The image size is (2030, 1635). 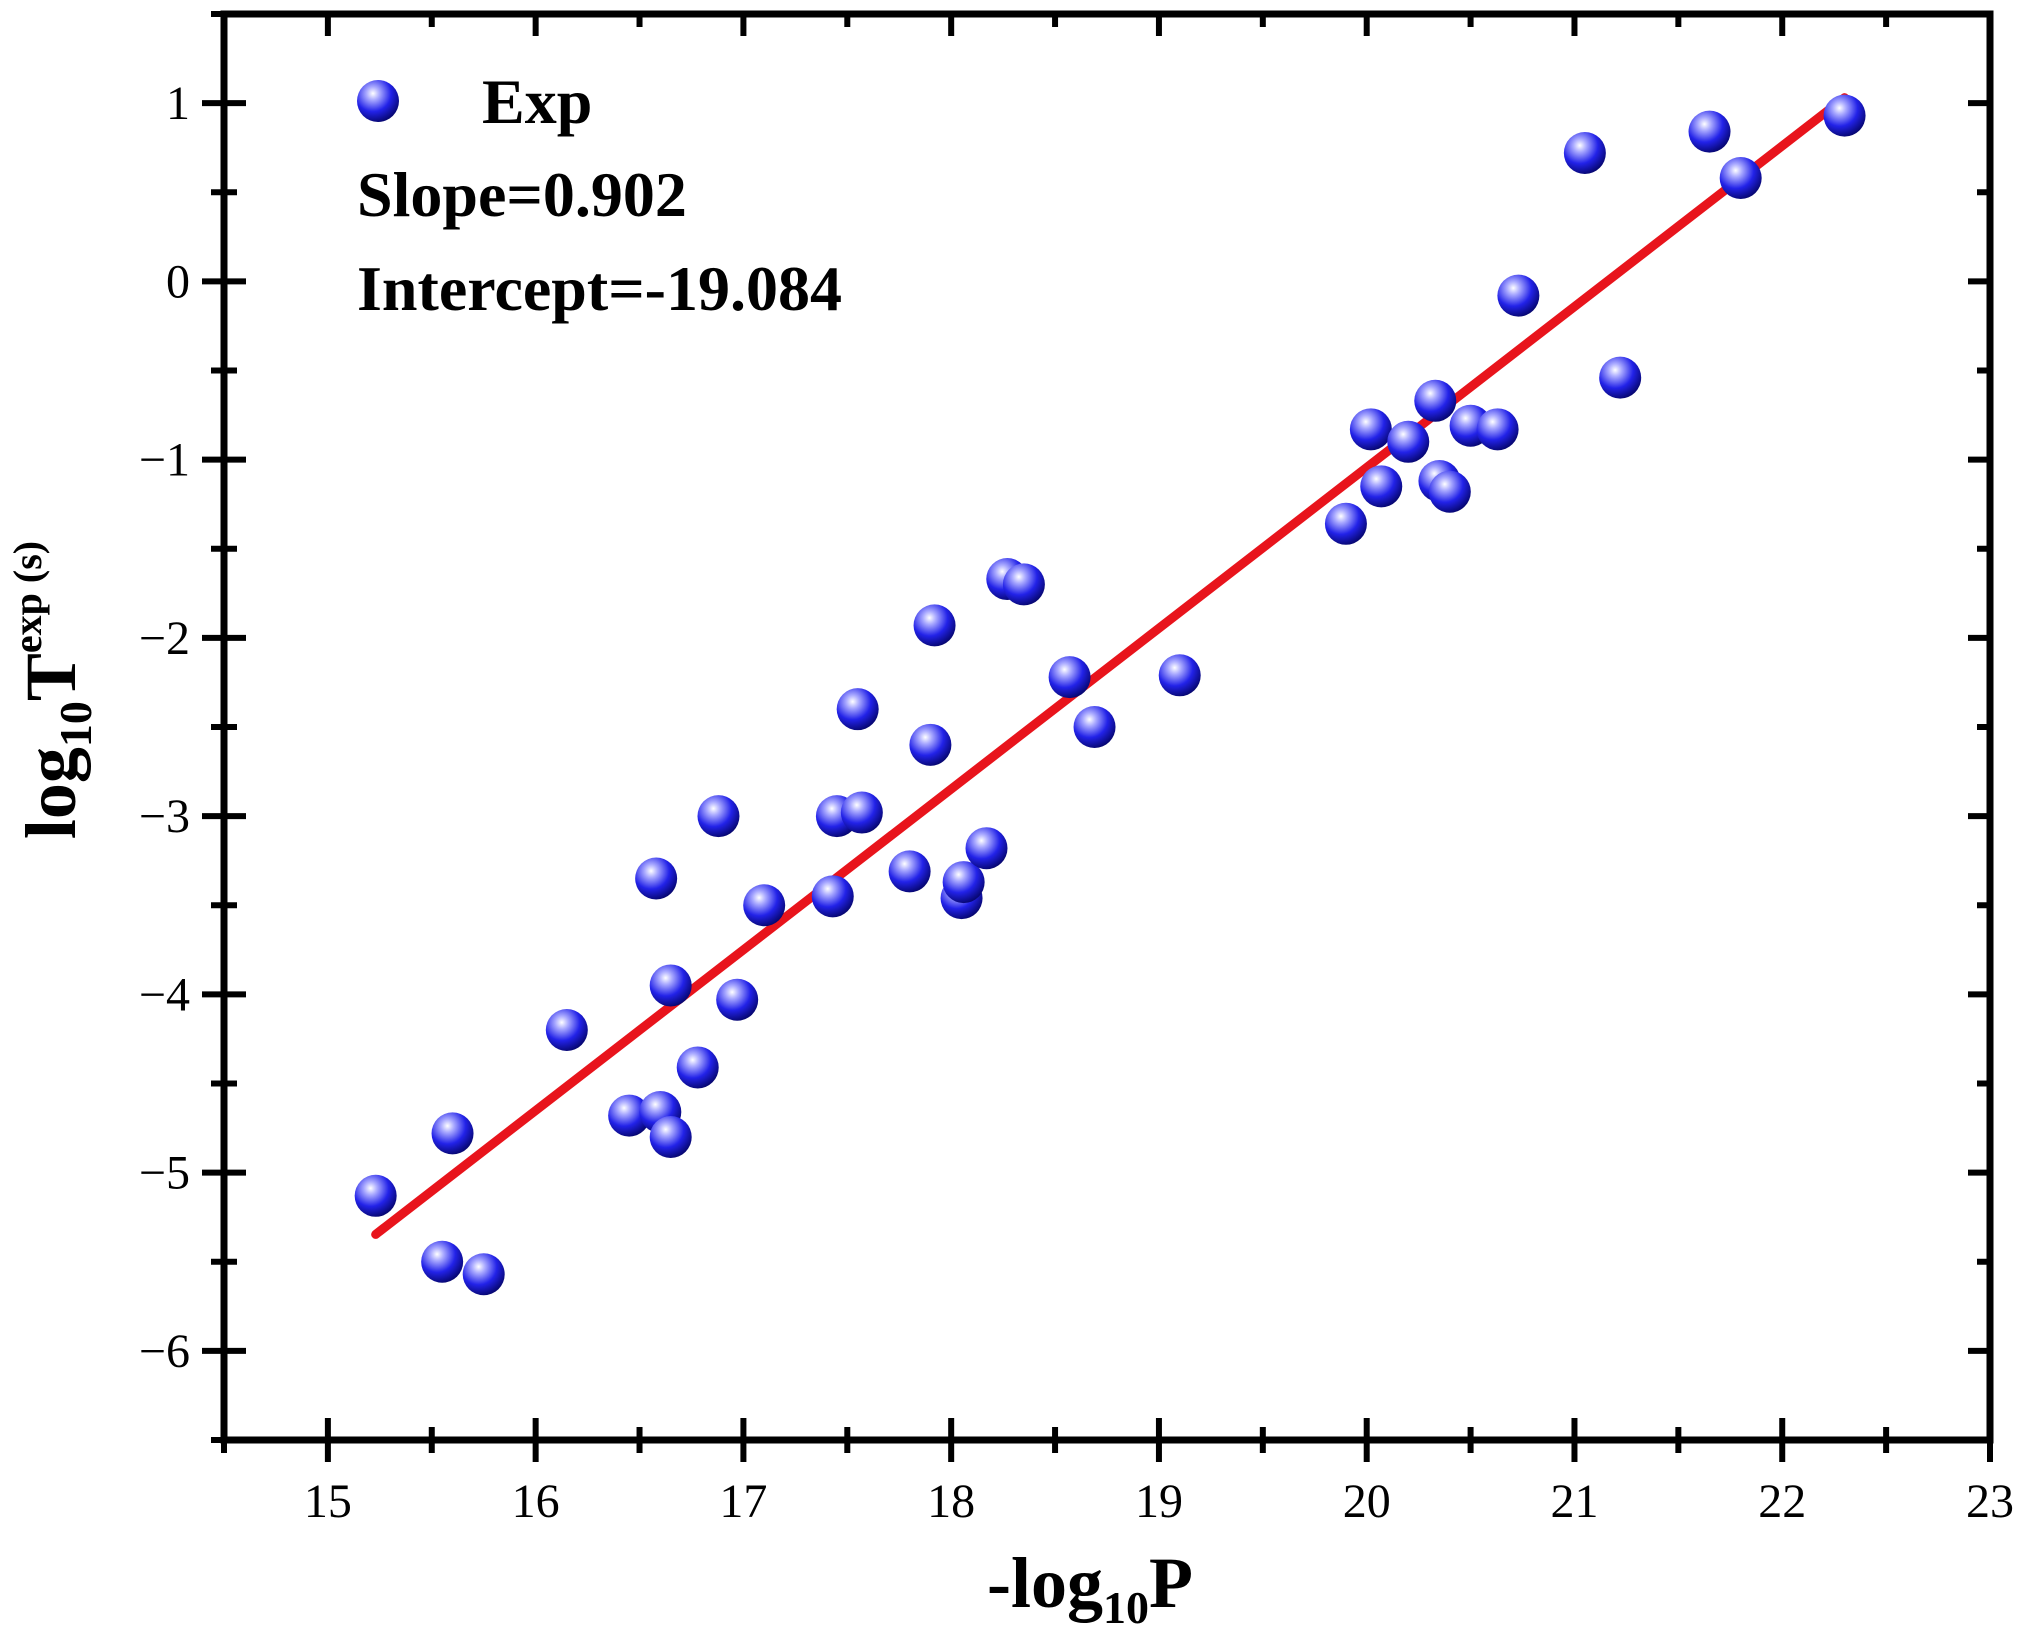 What do you see at coordinates (27, 597) in the screenshot?
I see `y-axis-title-sup: exp (s)` at bounding box center [27, 597].